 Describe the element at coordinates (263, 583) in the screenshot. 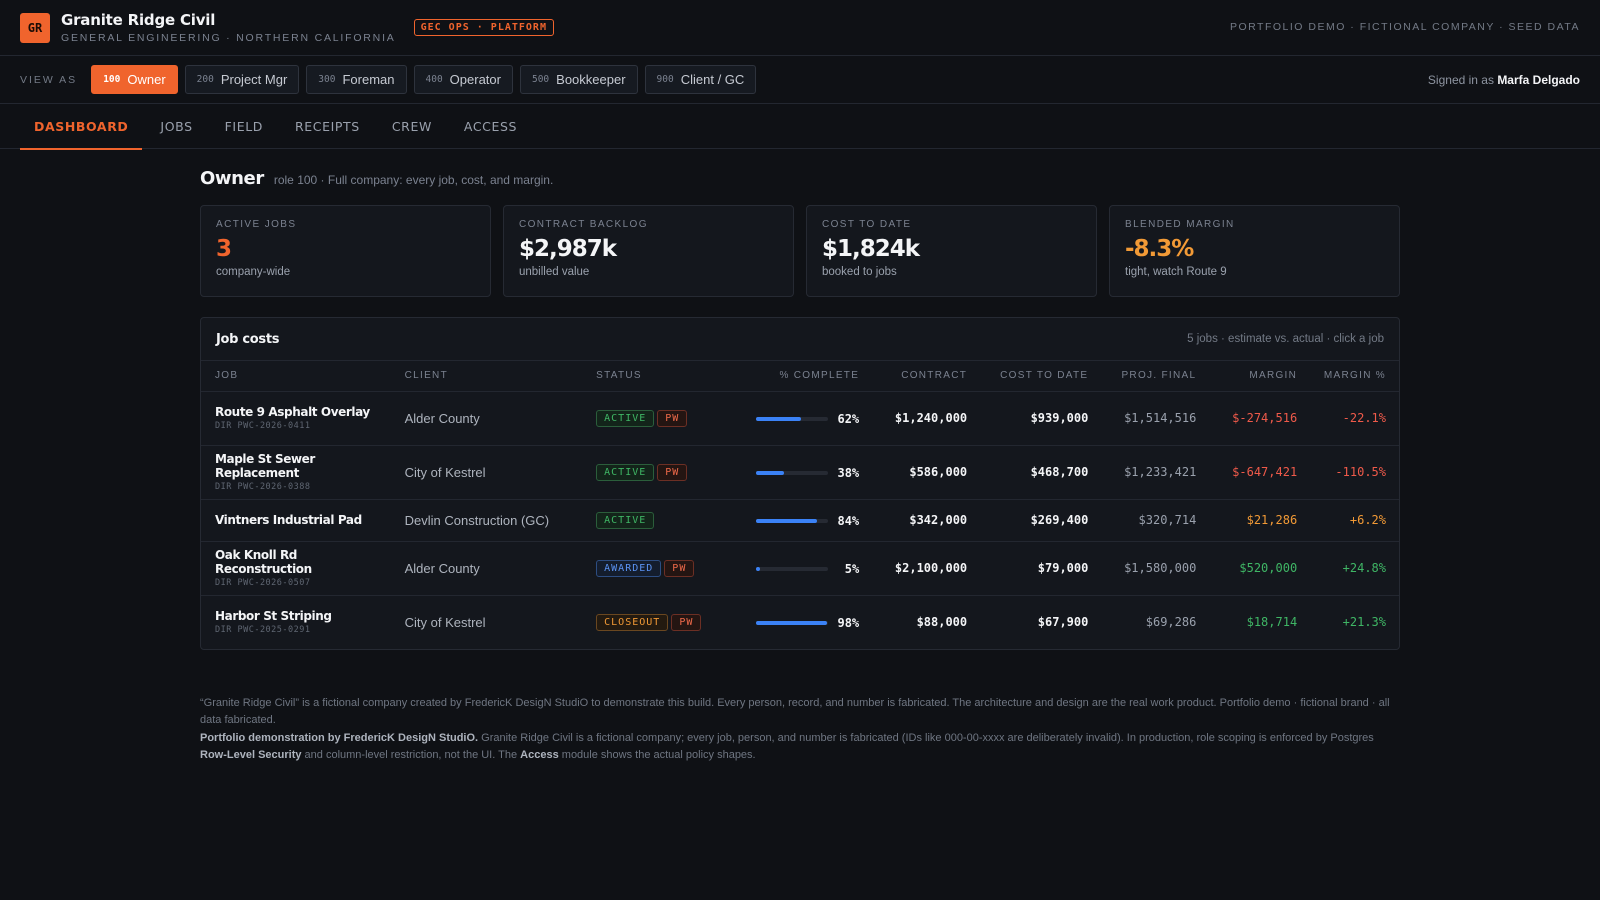

I see `job-id: DIR PWC-2026-0507` at that location.